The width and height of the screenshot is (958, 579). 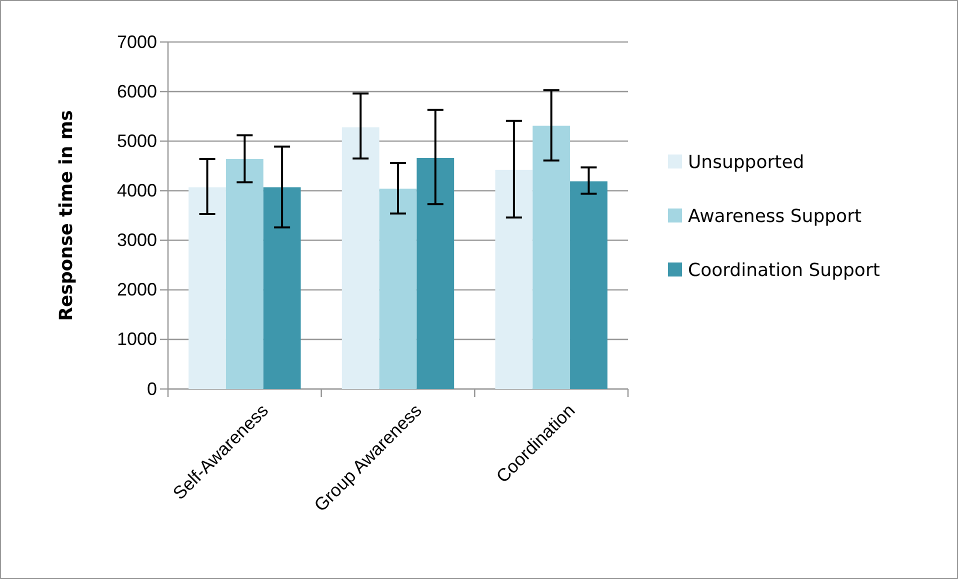 I want to click on legend-label: Coordination Support, so click(x=784, y=270).